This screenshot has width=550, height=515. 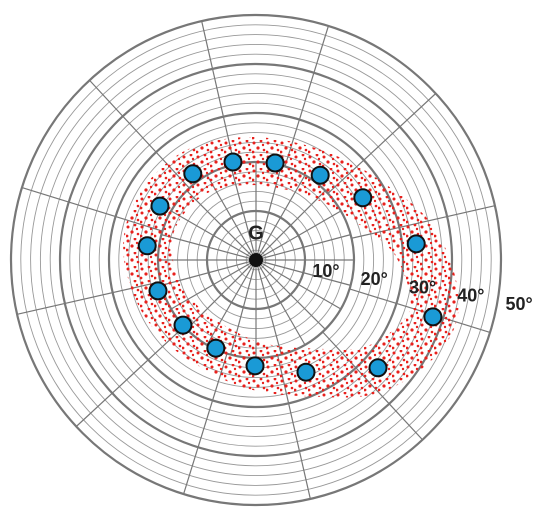 What do you see at coordinates (130, 376) in the screenshot?
I see `spoke` at bounding box center [130, 376].